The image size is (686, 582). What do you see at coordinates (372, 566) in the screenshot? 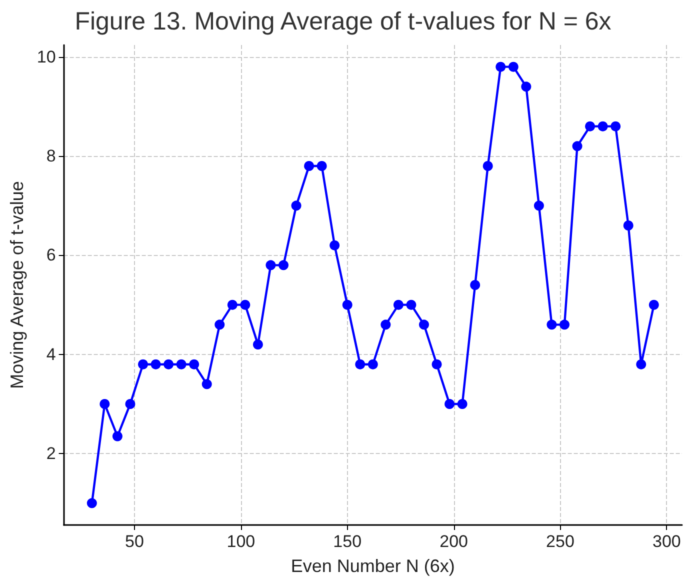
I see `x-axis-title: Even Number N (6x)` at bounding box center [372, 566].